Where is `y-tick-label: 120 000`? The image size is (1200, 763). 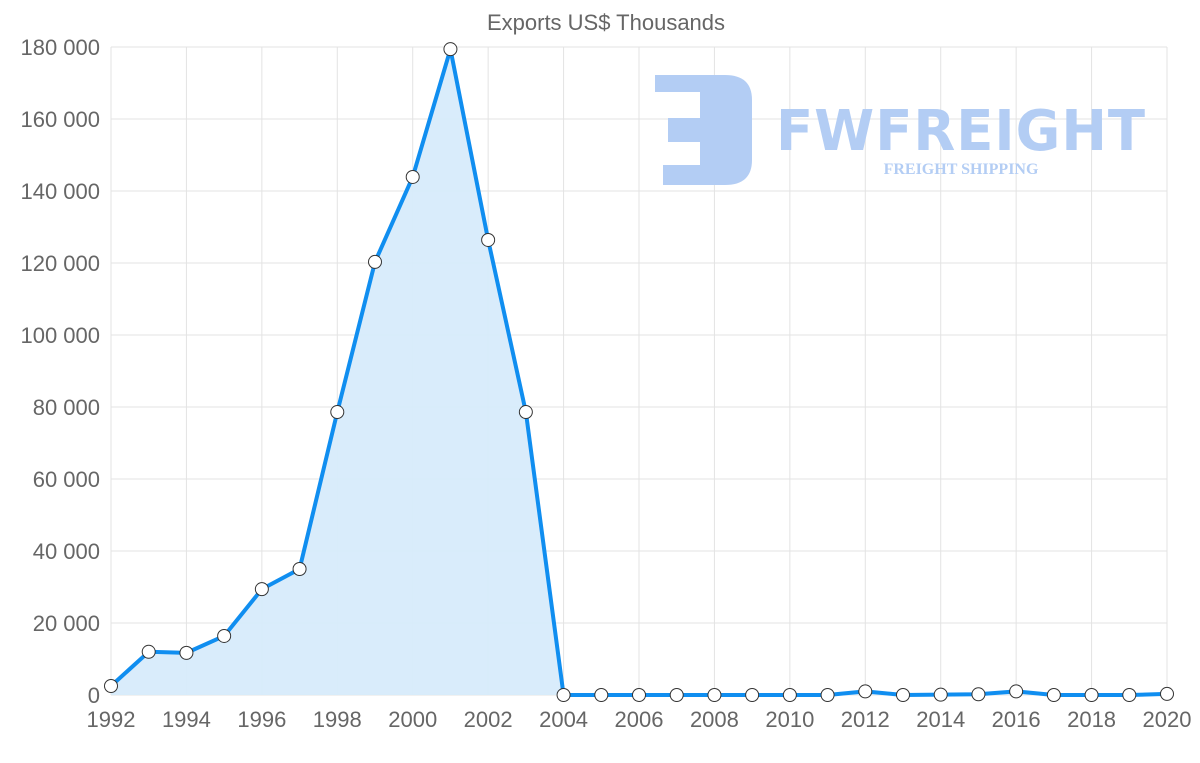 y-tick-label: 120 000 is located at coordinates (60, 263).